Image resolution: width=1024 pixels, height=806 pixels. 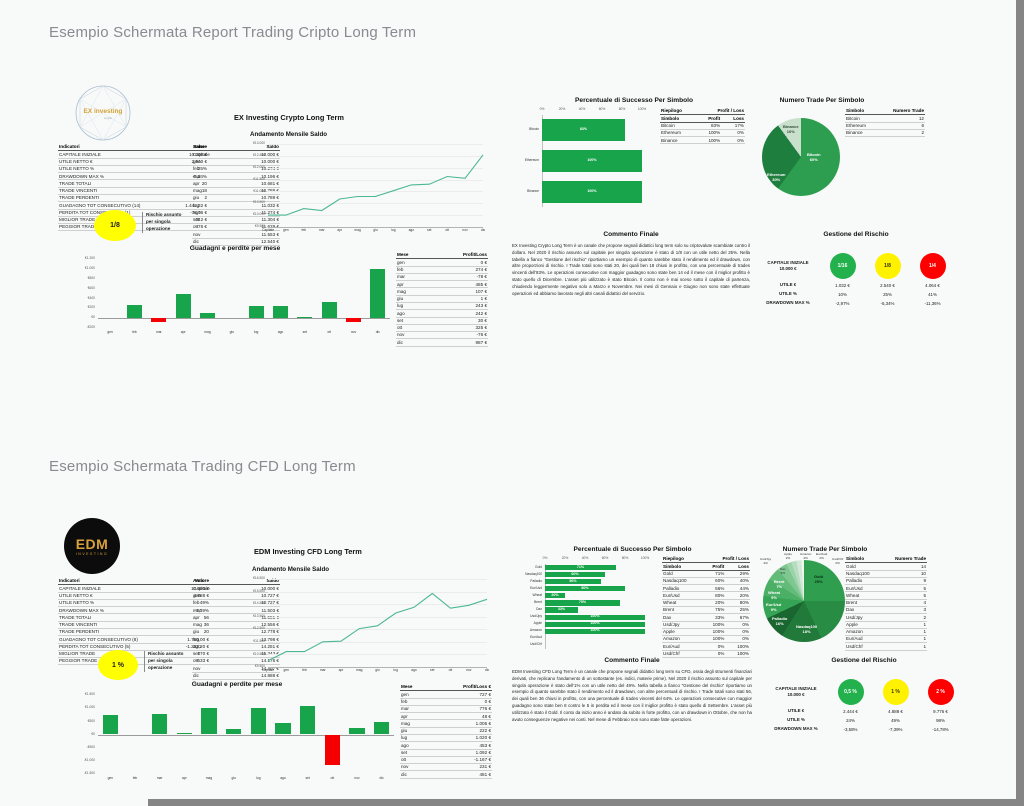 I want to click on risk-row-label: UTILE %, so click(x=796, y=720).